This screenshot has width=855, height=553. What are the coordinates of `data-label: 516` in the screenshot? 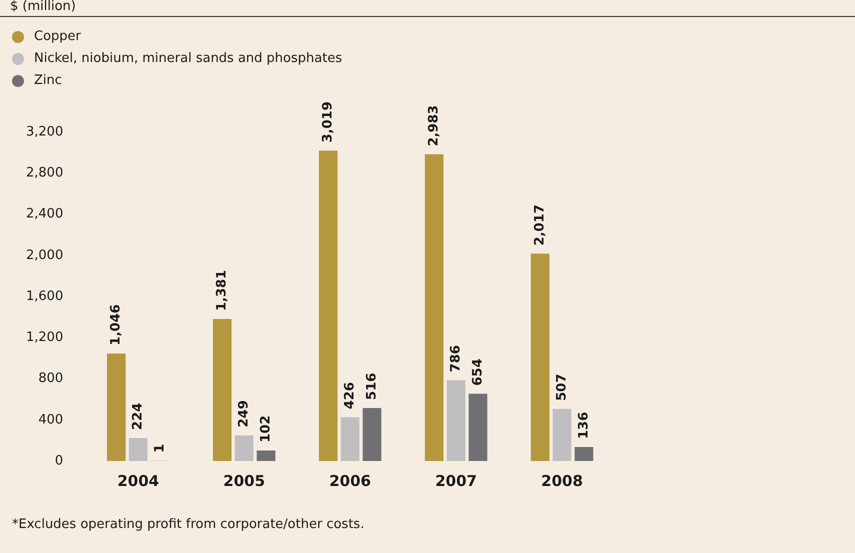 It's located at (372, 386).